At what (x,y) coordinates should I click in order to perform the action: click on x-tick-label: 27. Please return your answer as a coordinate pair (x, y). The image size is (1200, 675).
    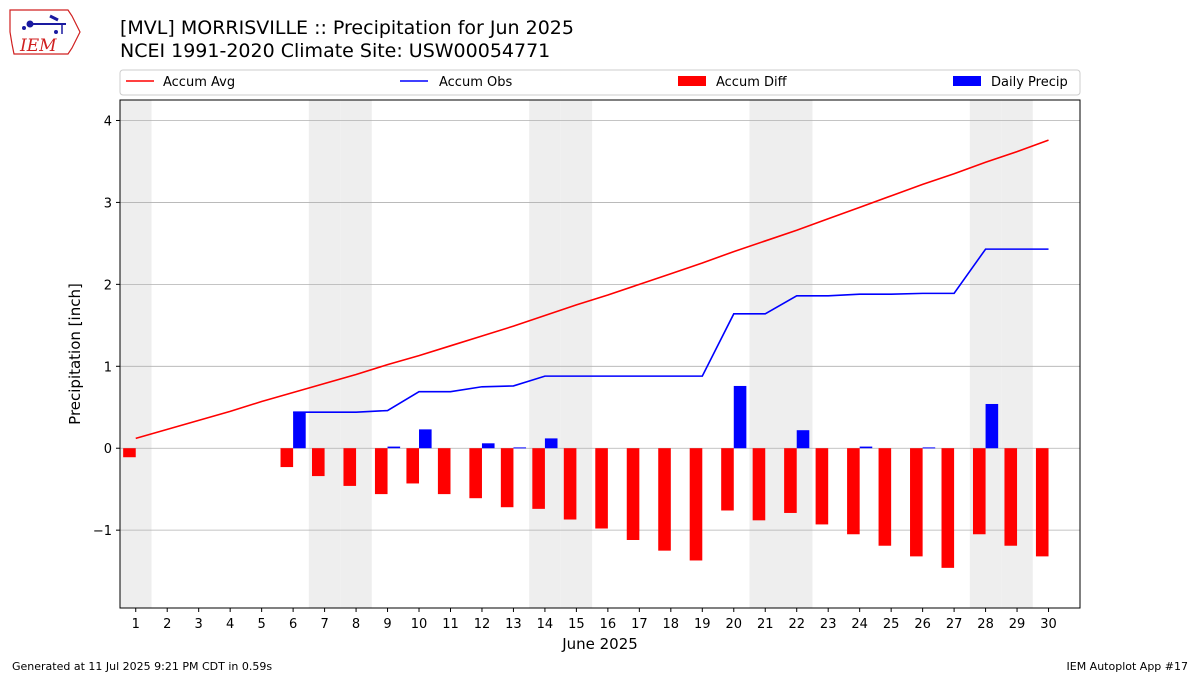
    Looking at the image, I should click on (954, 624).